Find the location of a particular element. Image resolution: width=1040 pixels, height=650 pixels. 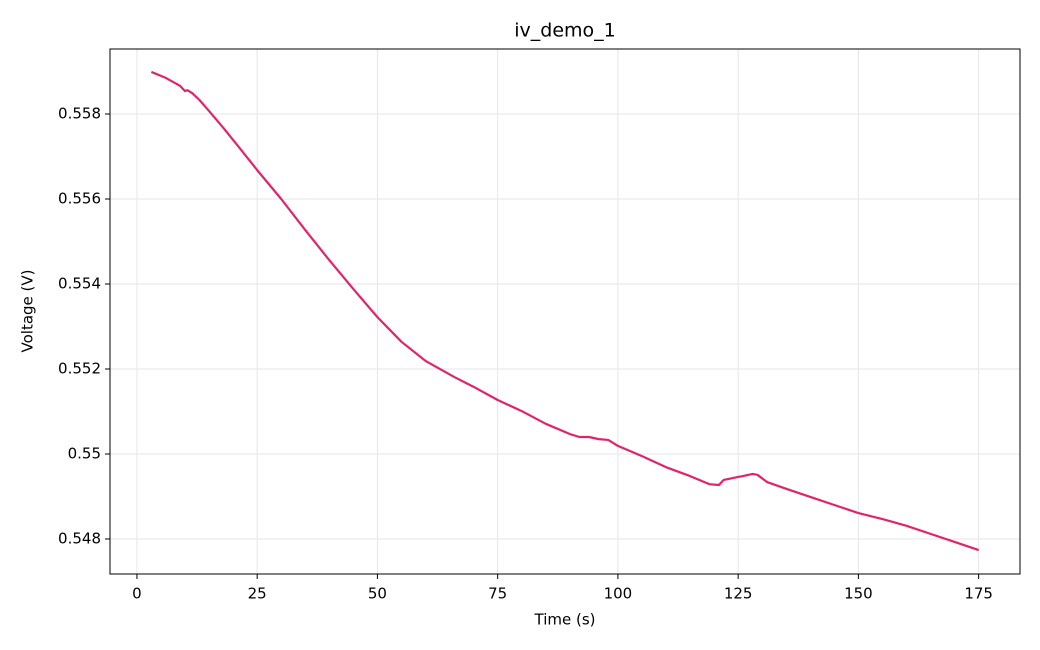

x-tick-label: 125 is located at coordinates (738, 594).